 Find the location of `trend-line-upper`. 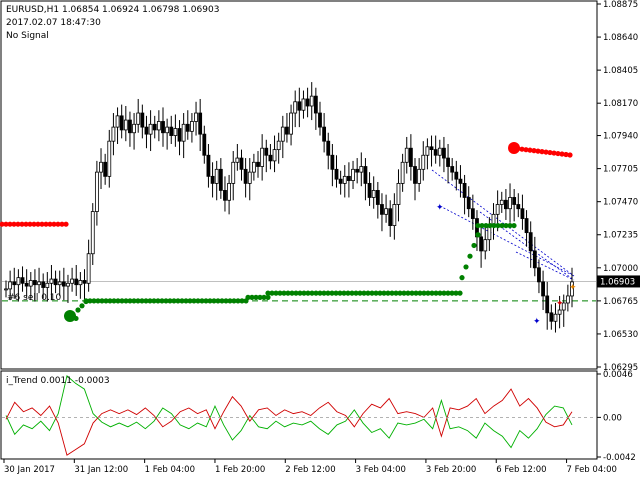

trend-line-upper is located at coordinates (503, 223).